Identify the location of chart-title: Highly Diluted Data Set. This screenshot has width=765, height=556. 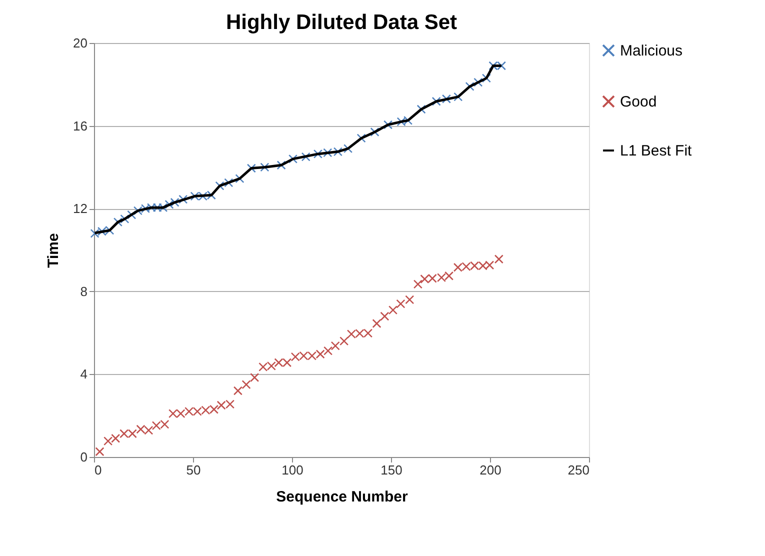
(342, 22).